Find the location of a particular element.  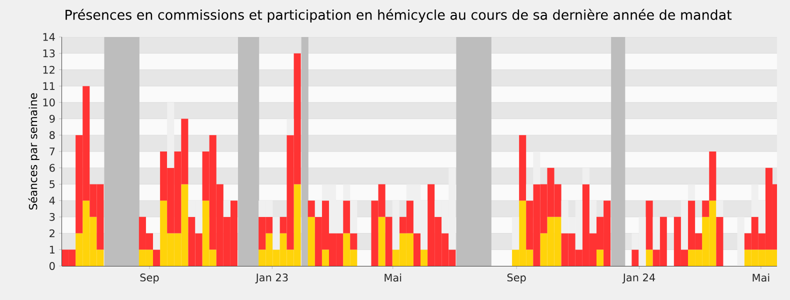

y-tick-label: 8 is located at coordinates (52, 135).